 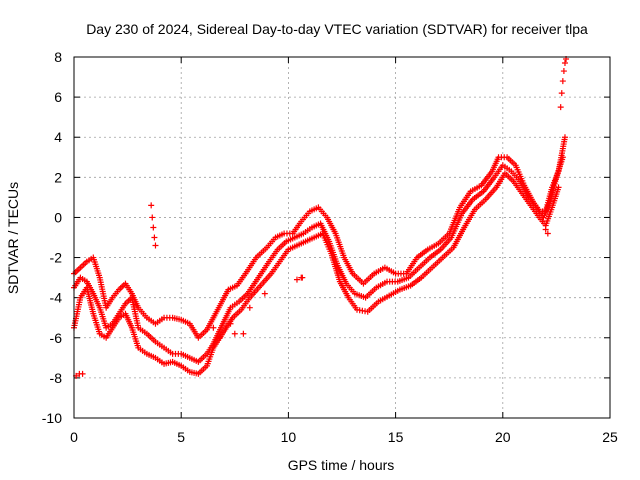 I want to click on x-tick-label: 15, so click(x=396, y=437).